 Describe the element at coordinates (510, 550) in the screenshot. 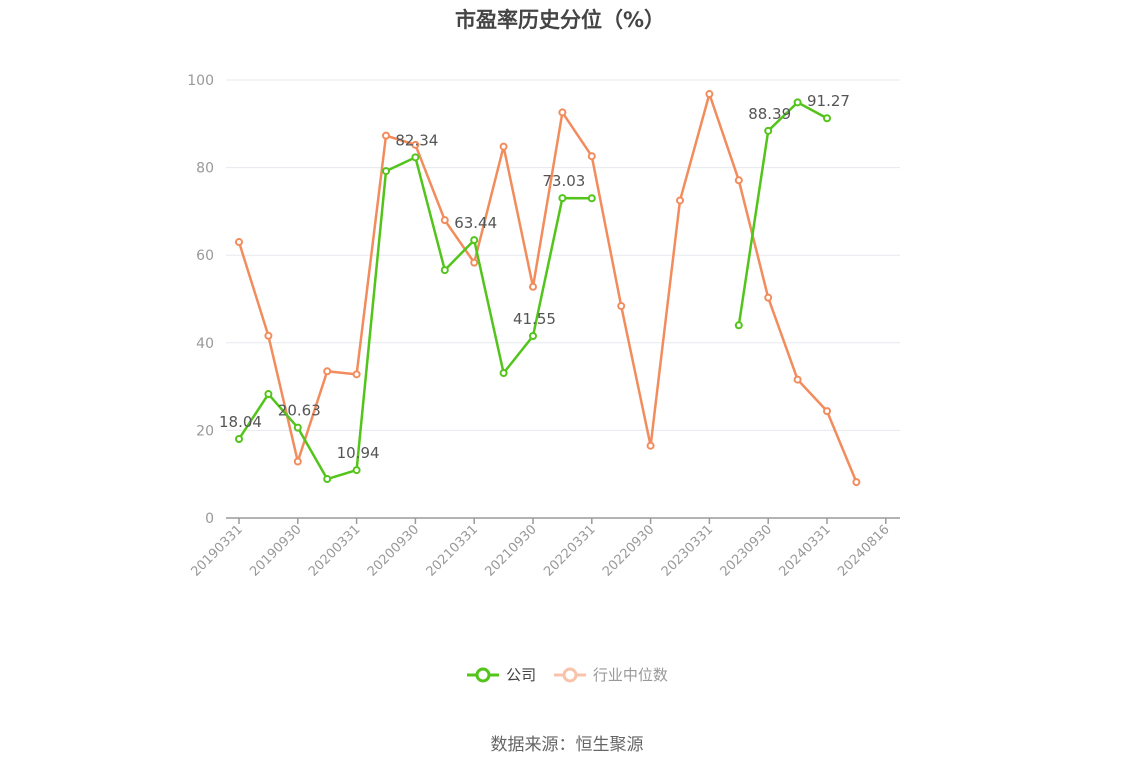

I see `x-tick-label: 20210930` at that location.